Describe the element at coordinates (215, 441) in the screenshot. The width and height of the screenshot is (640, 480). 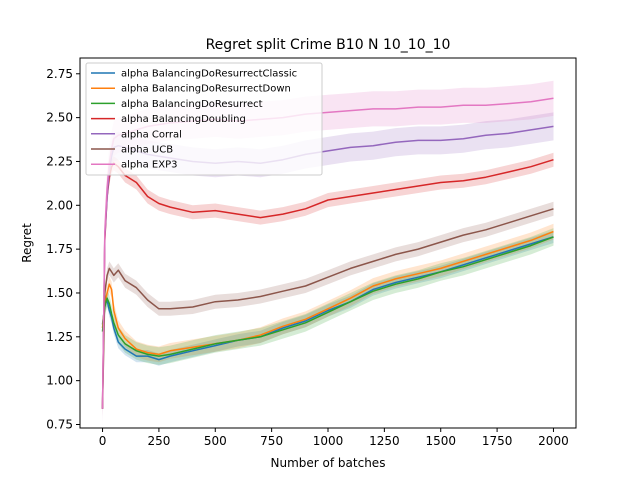
I see `x-tick-label: 500` at that location.